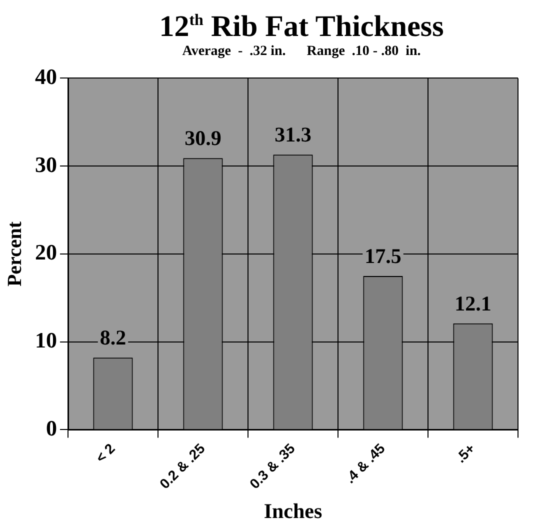  I want to click on x-tick-label: < 2, so click(105, 453).